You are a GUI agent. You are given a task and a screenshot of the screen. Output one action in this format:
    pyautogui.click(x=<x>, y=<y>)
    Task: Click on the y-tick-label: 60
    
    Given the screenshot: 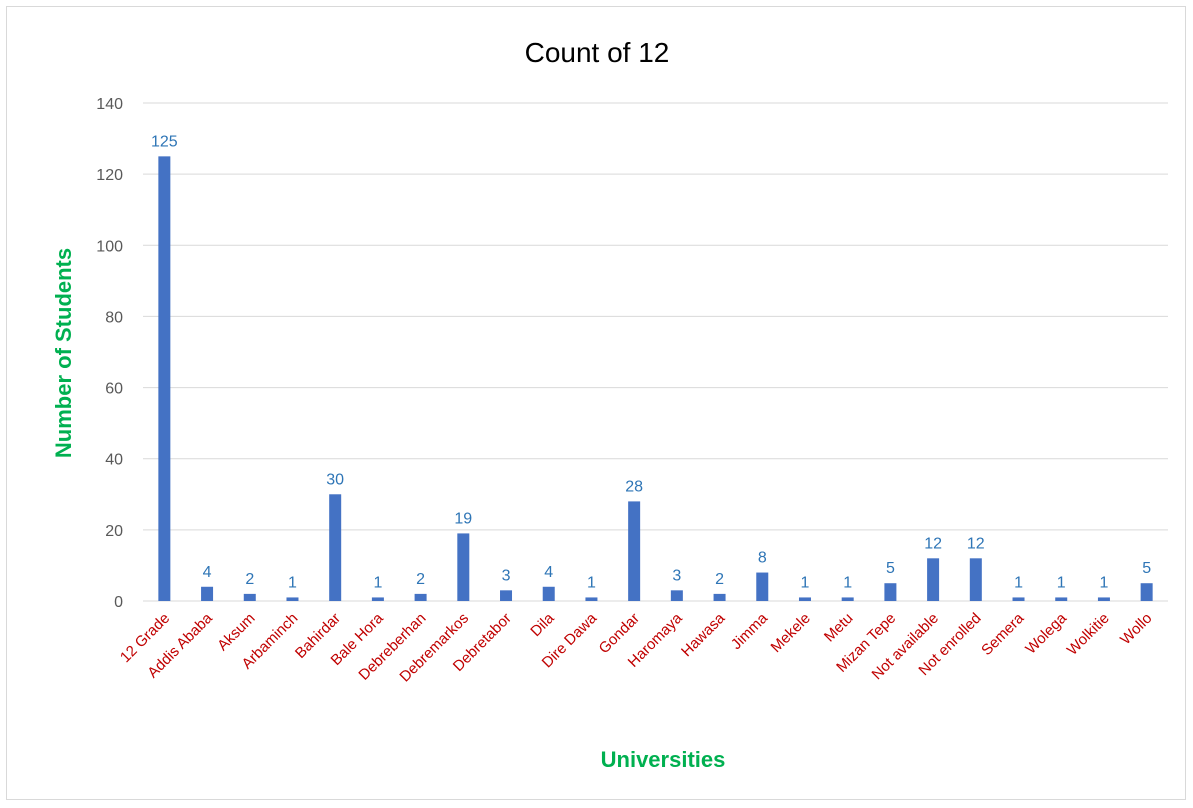 What is the action you would take?
    pyautogui.click(x=114, y=389)
    